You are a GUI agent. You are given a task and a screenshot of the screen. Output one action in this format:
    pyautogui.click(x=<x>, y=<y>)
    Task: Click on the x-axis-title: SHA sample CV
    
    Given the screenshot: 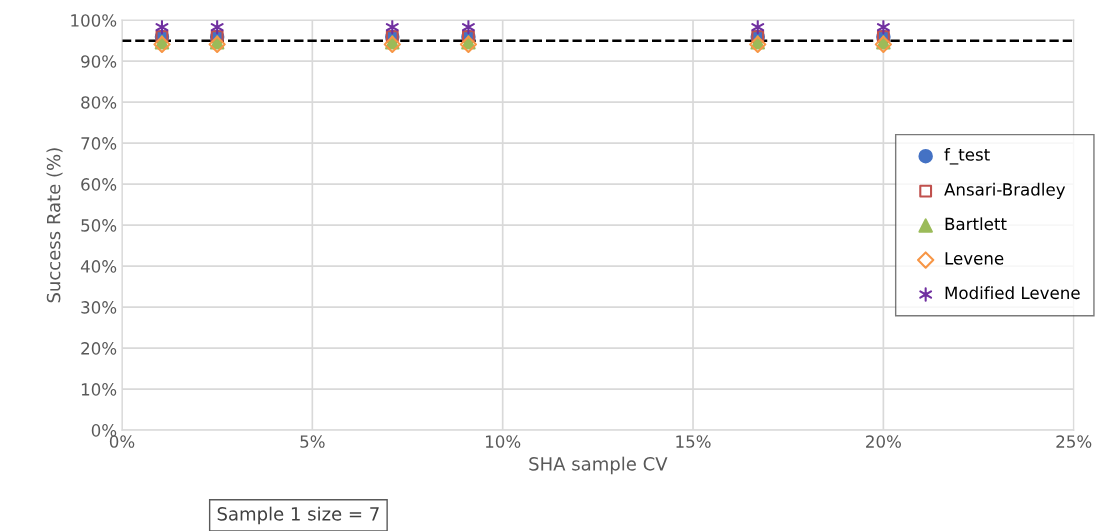 What is the action you would take?
    pyautogui.click(x=598, y=465)
    